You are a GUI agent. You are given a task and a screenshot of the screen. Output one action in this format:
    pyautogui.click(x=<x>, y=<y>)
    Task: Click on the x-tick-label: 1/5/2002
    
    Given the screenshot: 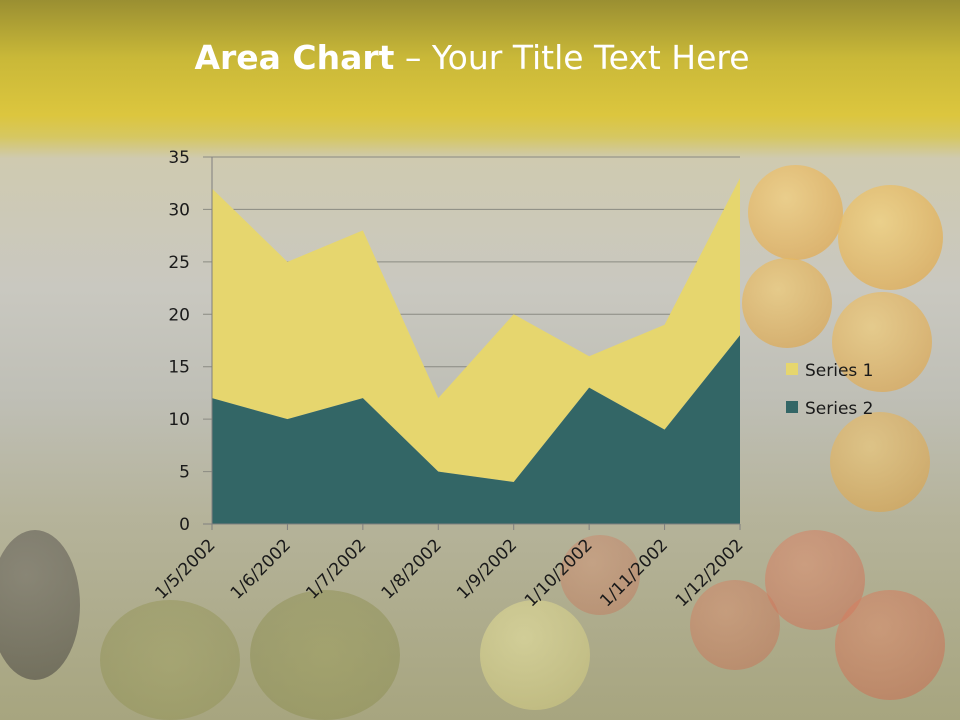 What is the action you would take?
    pyautogui.click(x=185, y=569)
    